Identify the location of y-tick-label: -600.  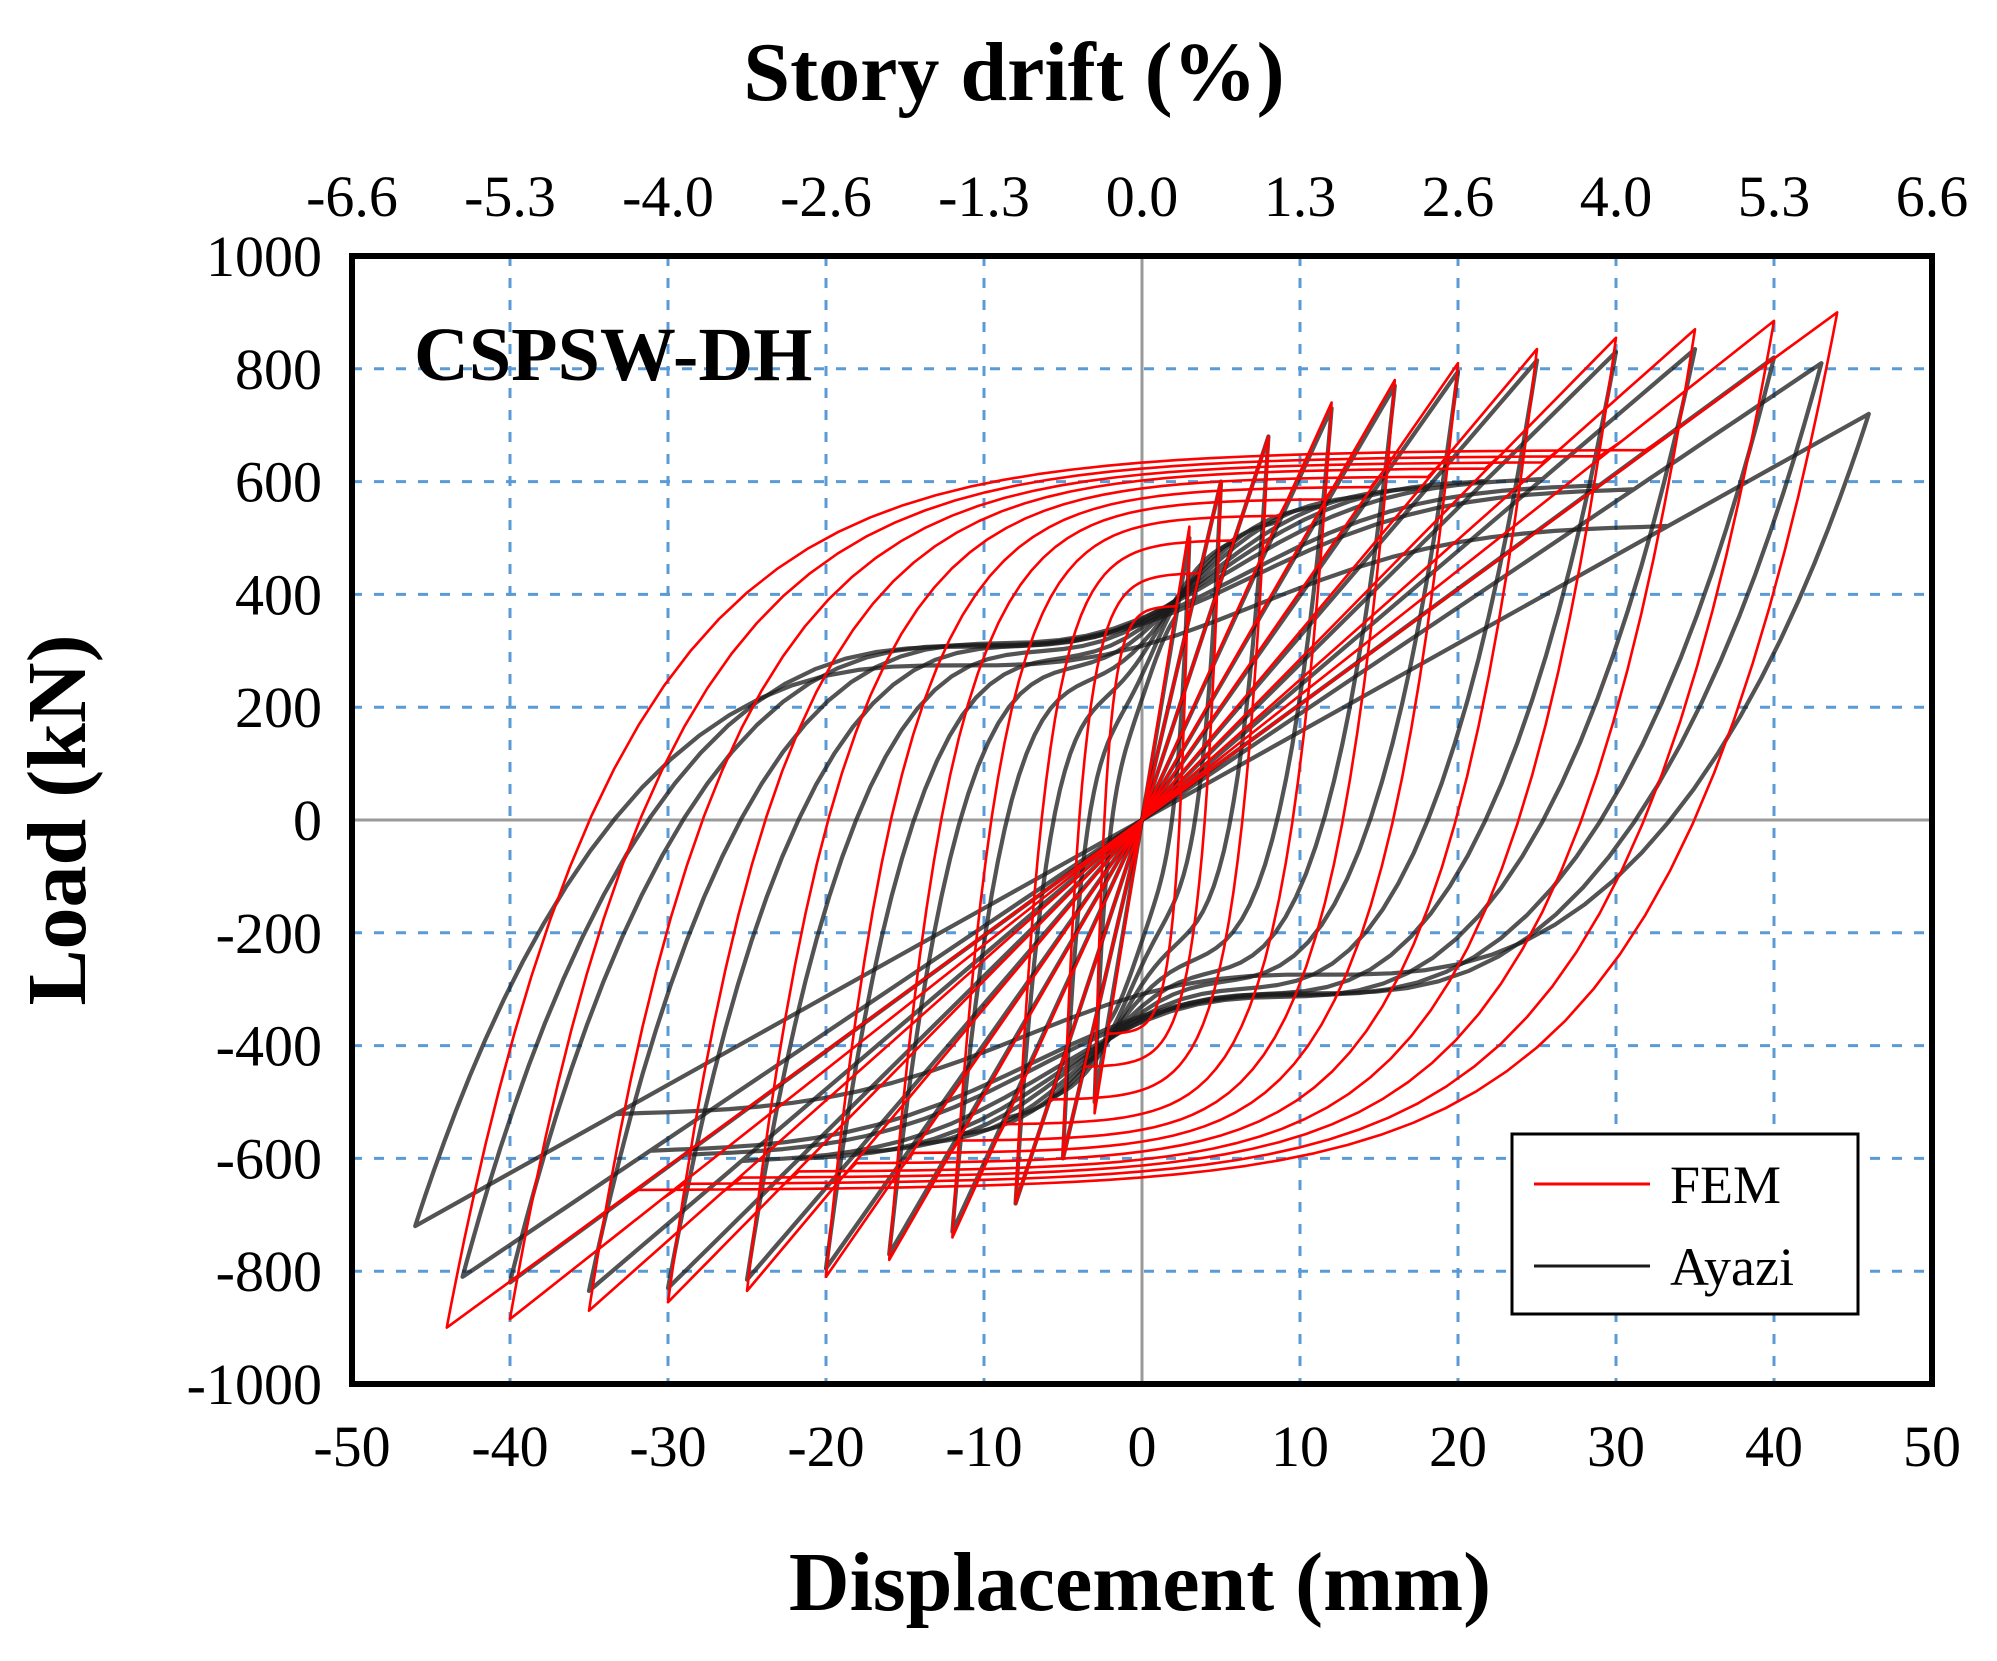
(269, 1158).